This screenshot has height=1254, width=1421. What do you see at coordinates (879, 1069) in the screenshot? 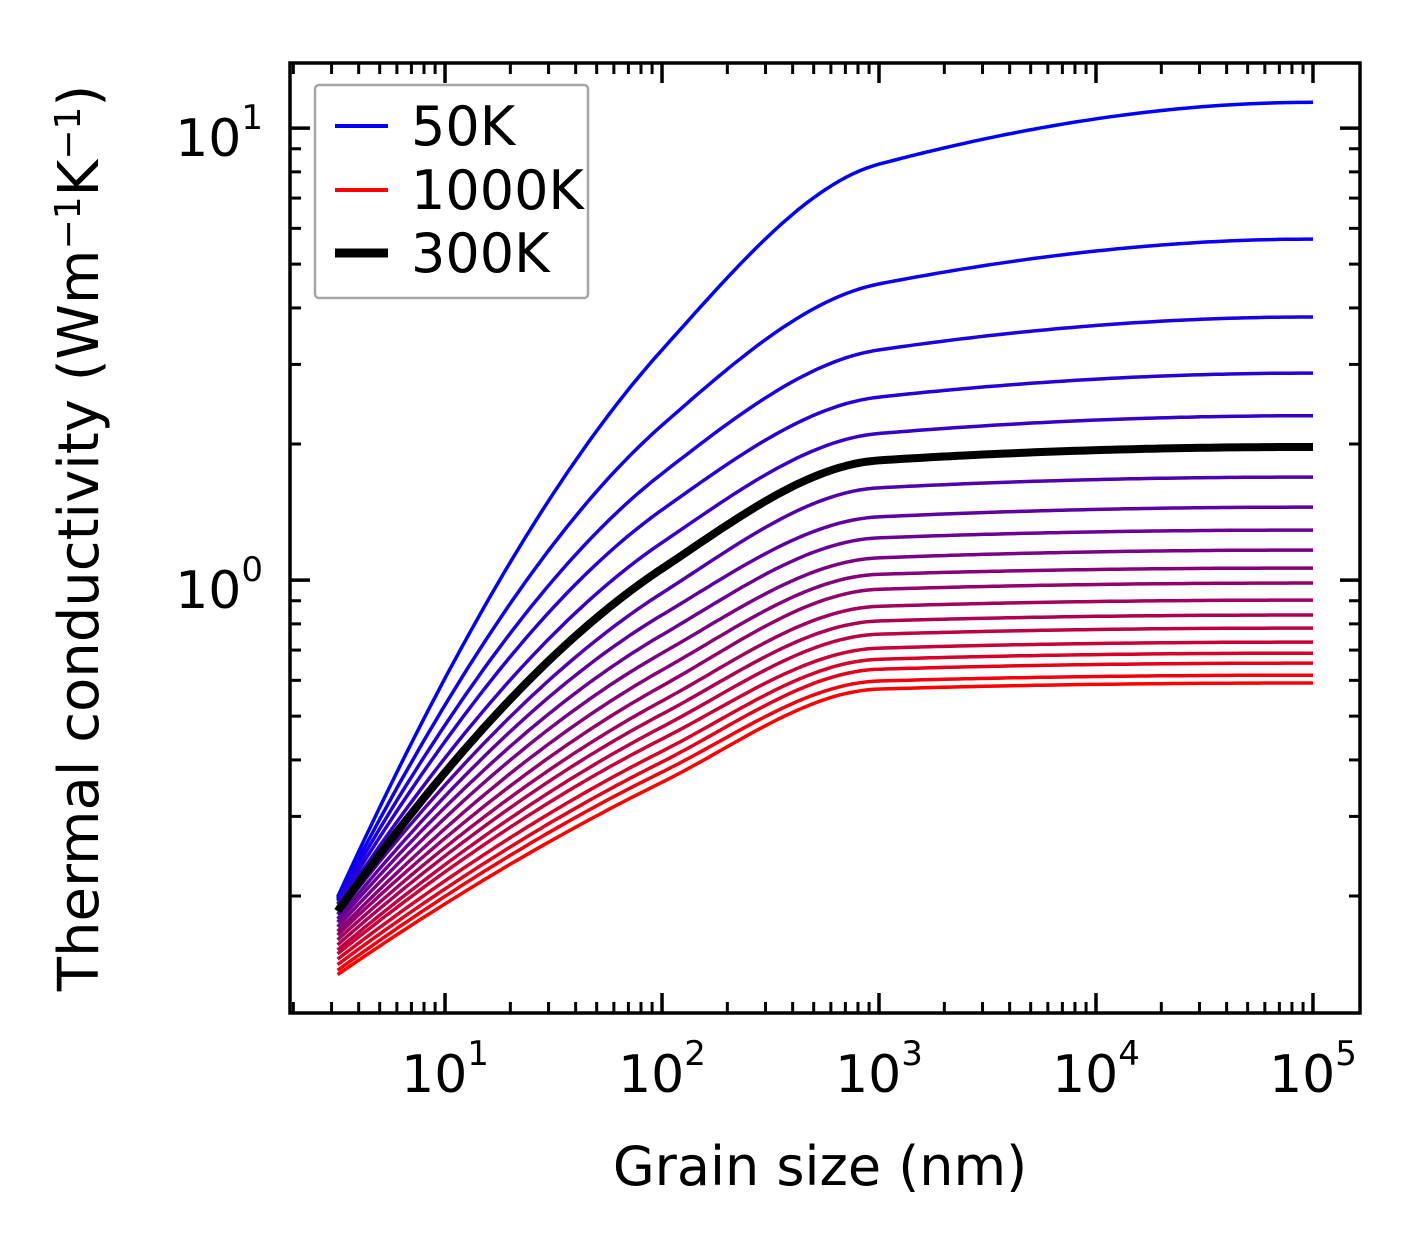
I see `x-tick-label-1e3: 10³` at bounding box center [879, 1069].